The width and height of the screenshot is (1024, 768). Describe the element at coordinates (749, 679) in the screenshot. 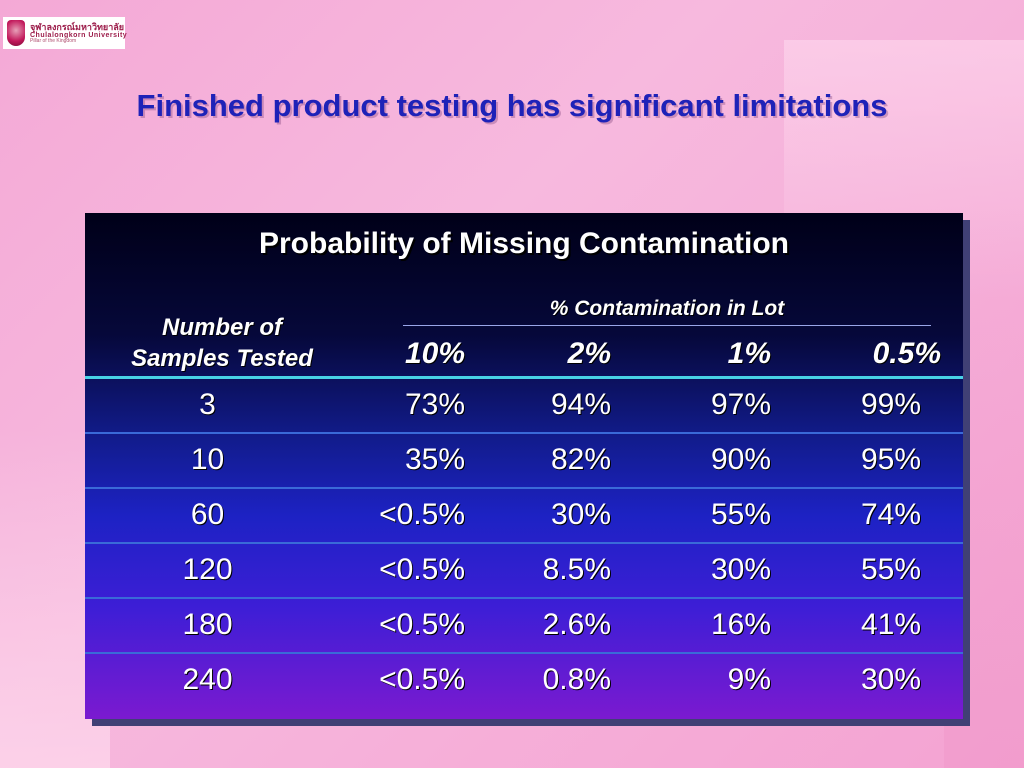

I see `value-cell: 9%` at that location.